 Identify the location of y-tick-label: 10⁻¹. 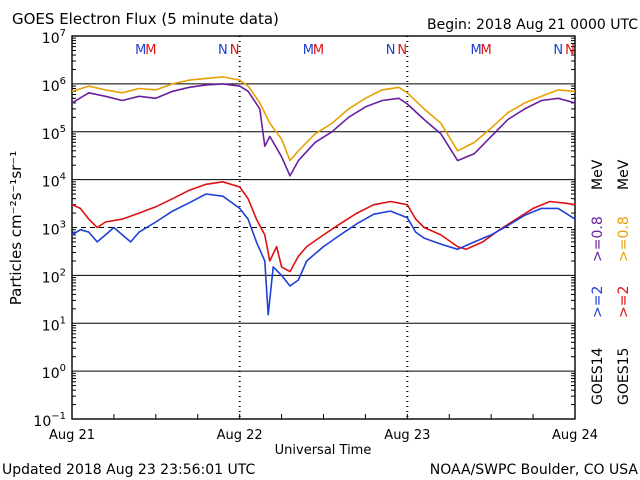
(49, 420).